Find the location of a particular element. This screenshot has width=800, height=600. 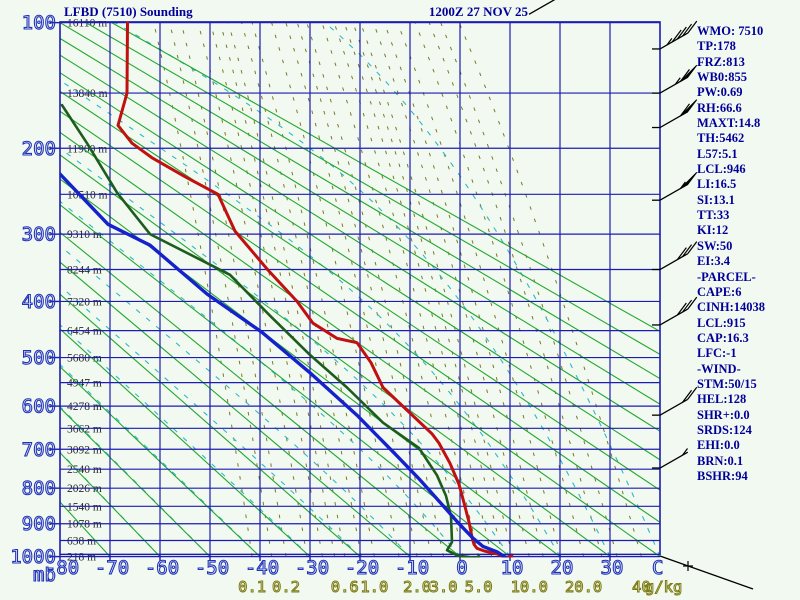

panel-line-26: SRDS:124 is located at coordinates (724, 429).